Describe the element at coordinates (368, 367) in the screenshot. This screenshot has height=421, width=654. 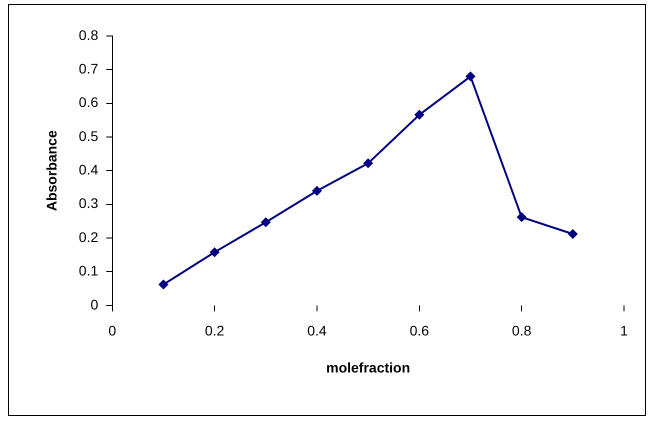
I see `x-axis-title: molefraction` at that location.